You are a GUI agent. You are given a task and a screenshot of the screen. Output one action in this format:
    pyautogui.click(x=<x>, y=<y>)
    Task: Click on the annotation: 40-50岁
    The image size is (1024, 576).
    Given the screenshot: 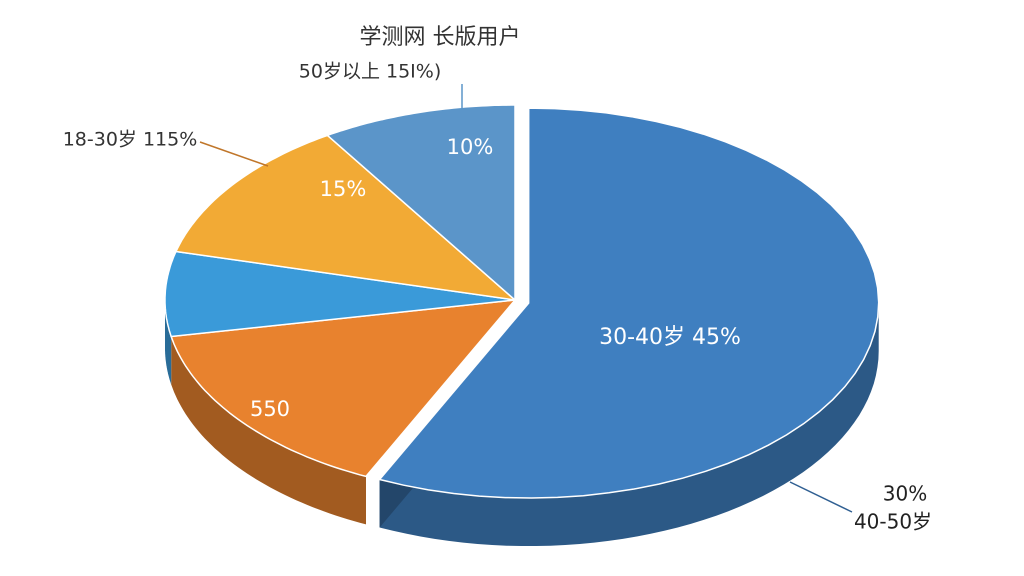 What is the action you would take?
    pyautogui.click(x=893, y=522)
    